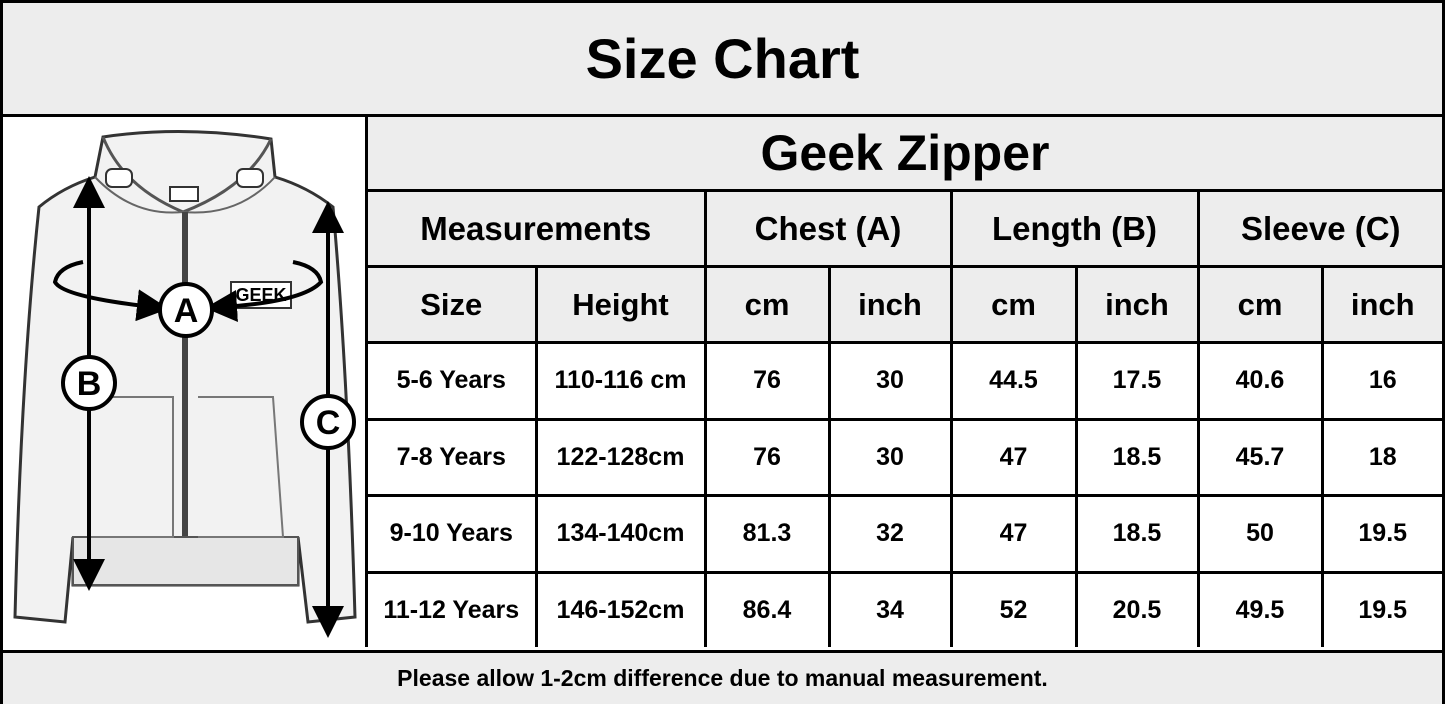  I want to click on measure-label: B, so click(89, 384).